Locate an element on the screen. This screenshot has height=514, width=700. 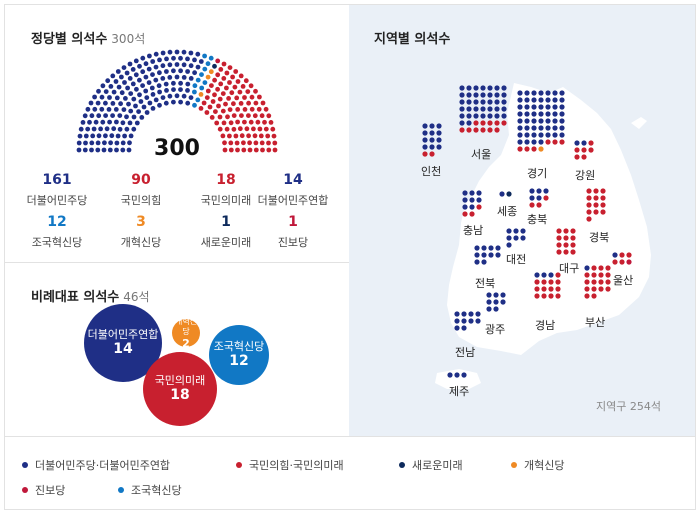
party-seat-count: 14 is located at coordinates (293, 180).